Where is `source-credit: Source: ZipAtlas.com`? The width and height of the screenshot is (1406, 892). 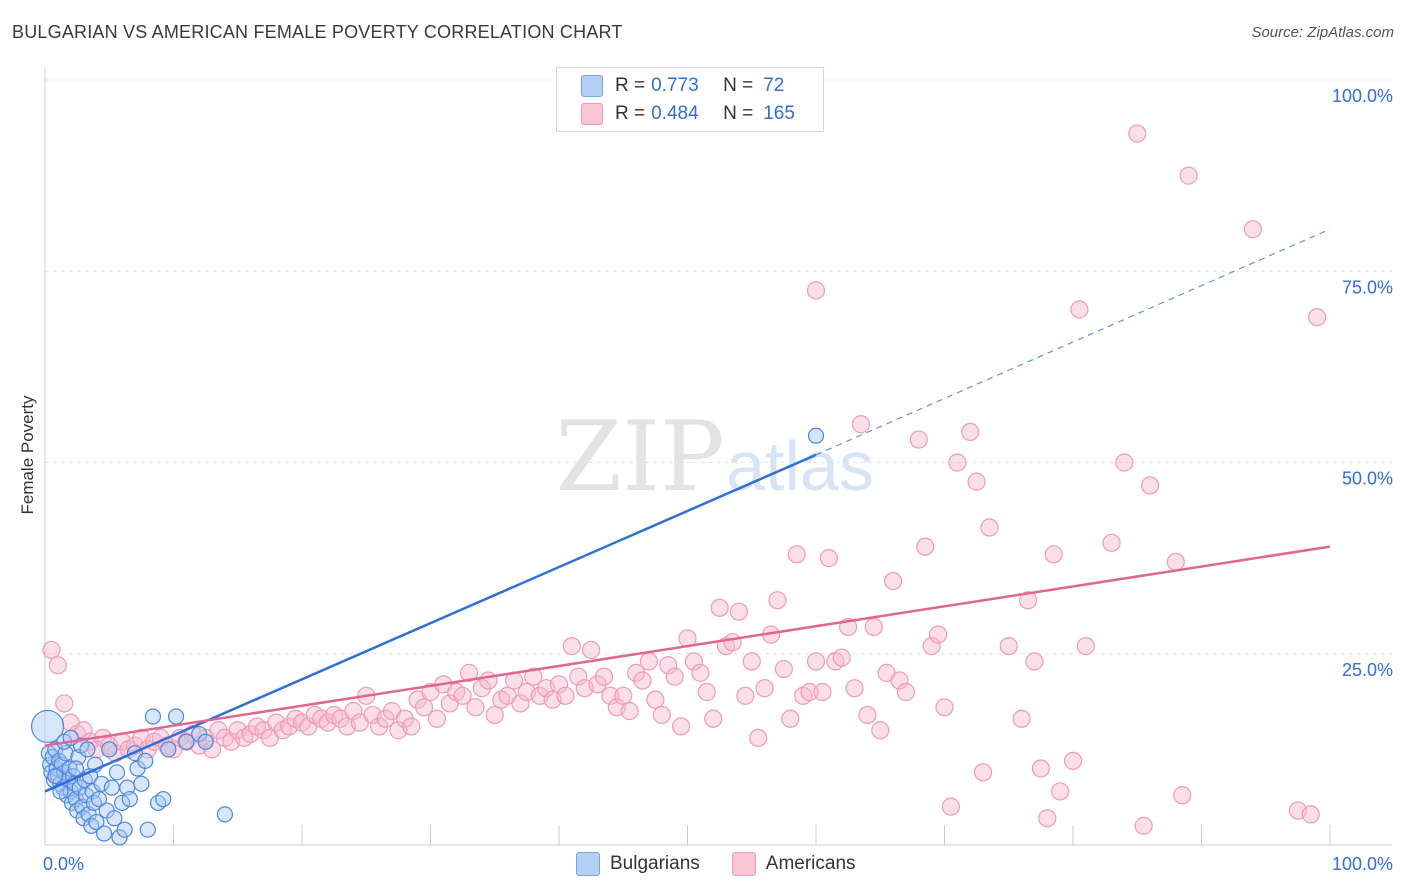 source-credit: Source: ZipAtlas.com is located at coordinates (1322, 32).